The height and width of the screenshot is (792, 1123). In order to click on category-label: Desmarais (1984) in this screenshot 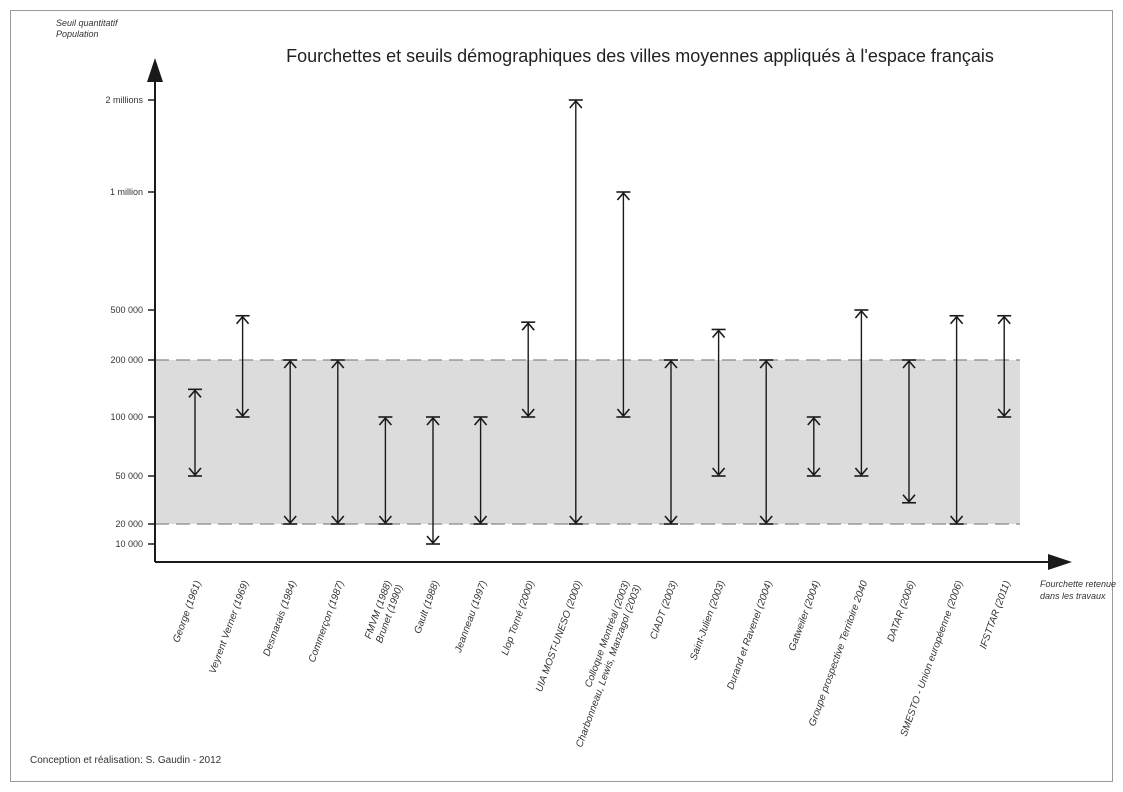, I will do `click(280, 618)`.